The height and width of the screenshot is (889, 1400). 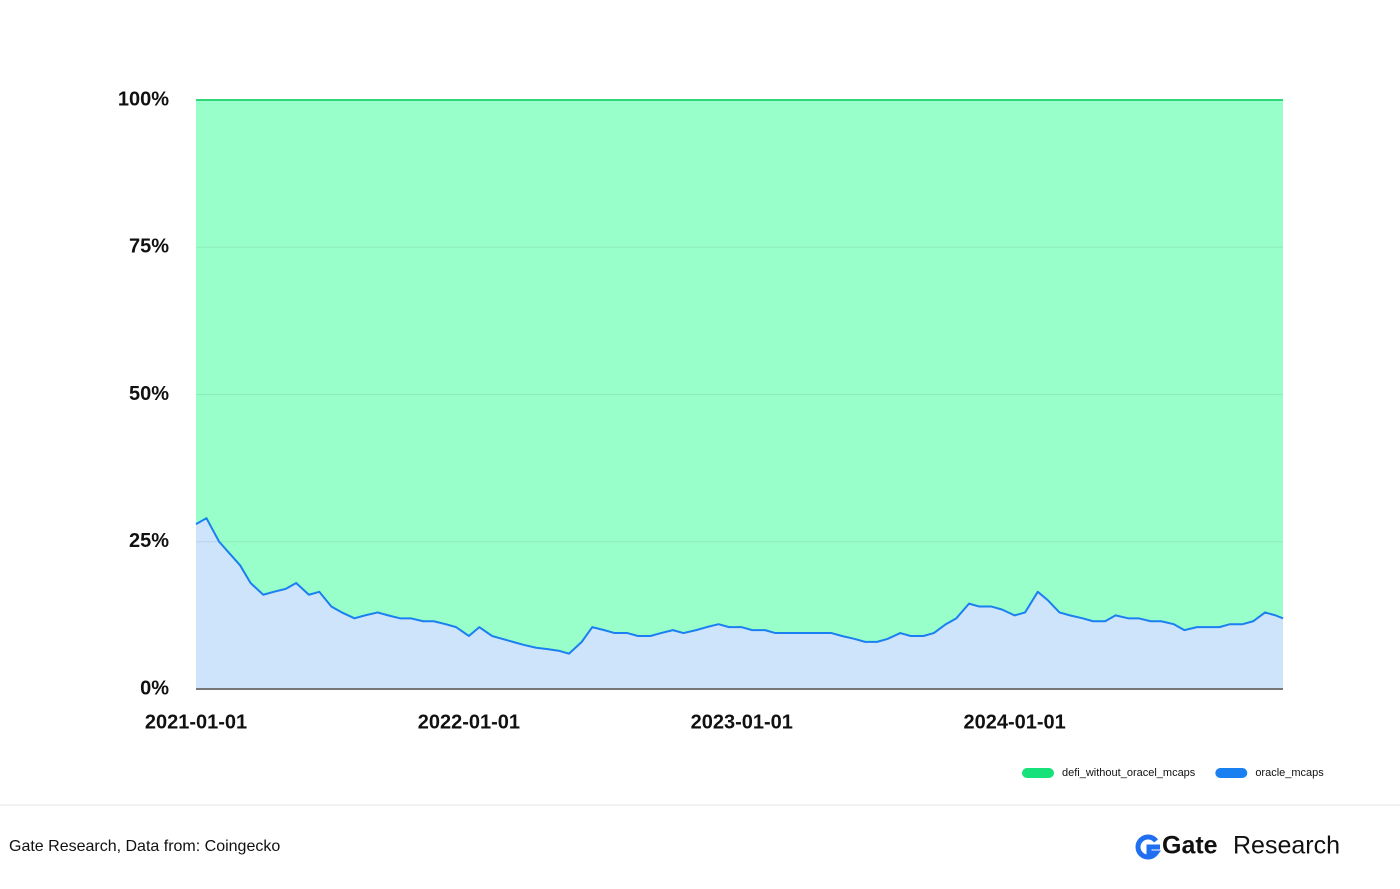 I want to click on legend-label: oracle_mcaps, so click(x=1289, y=773).